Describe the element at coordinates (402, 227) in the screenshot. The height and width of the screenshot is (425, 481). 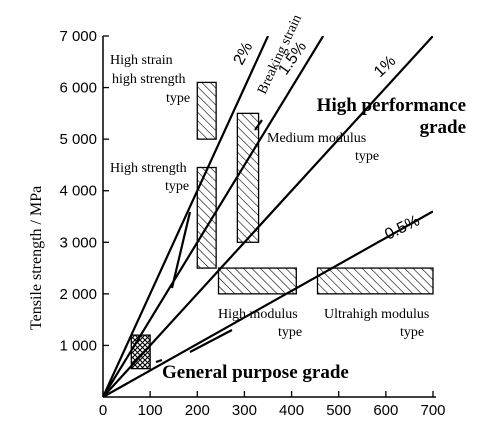
I see `label-0-5pct: 0.5%` at that location.